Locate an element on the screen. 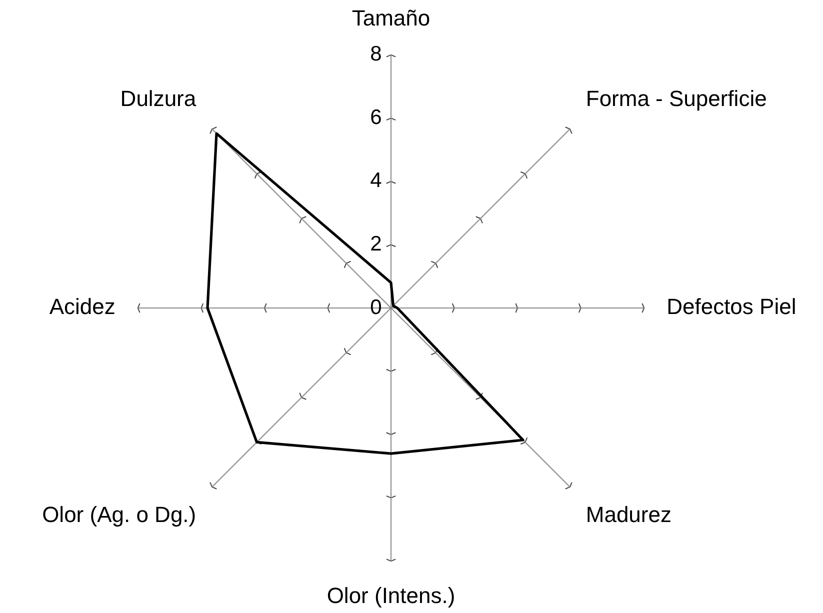 This screenshot has width=823, height=613. y-tick-label: 0 is located at coordinates (376, 307).